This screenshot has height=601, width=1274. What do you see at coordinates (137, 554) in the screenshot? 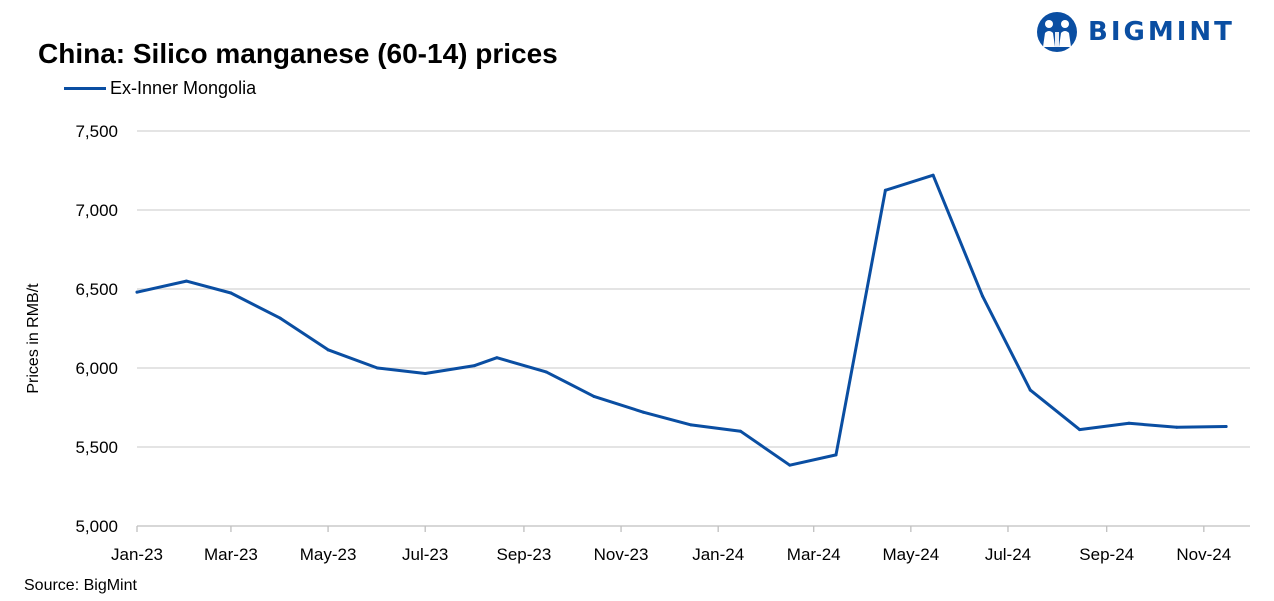
I see `x-tick-label: Jan-23` at bounding box center [137, 554].